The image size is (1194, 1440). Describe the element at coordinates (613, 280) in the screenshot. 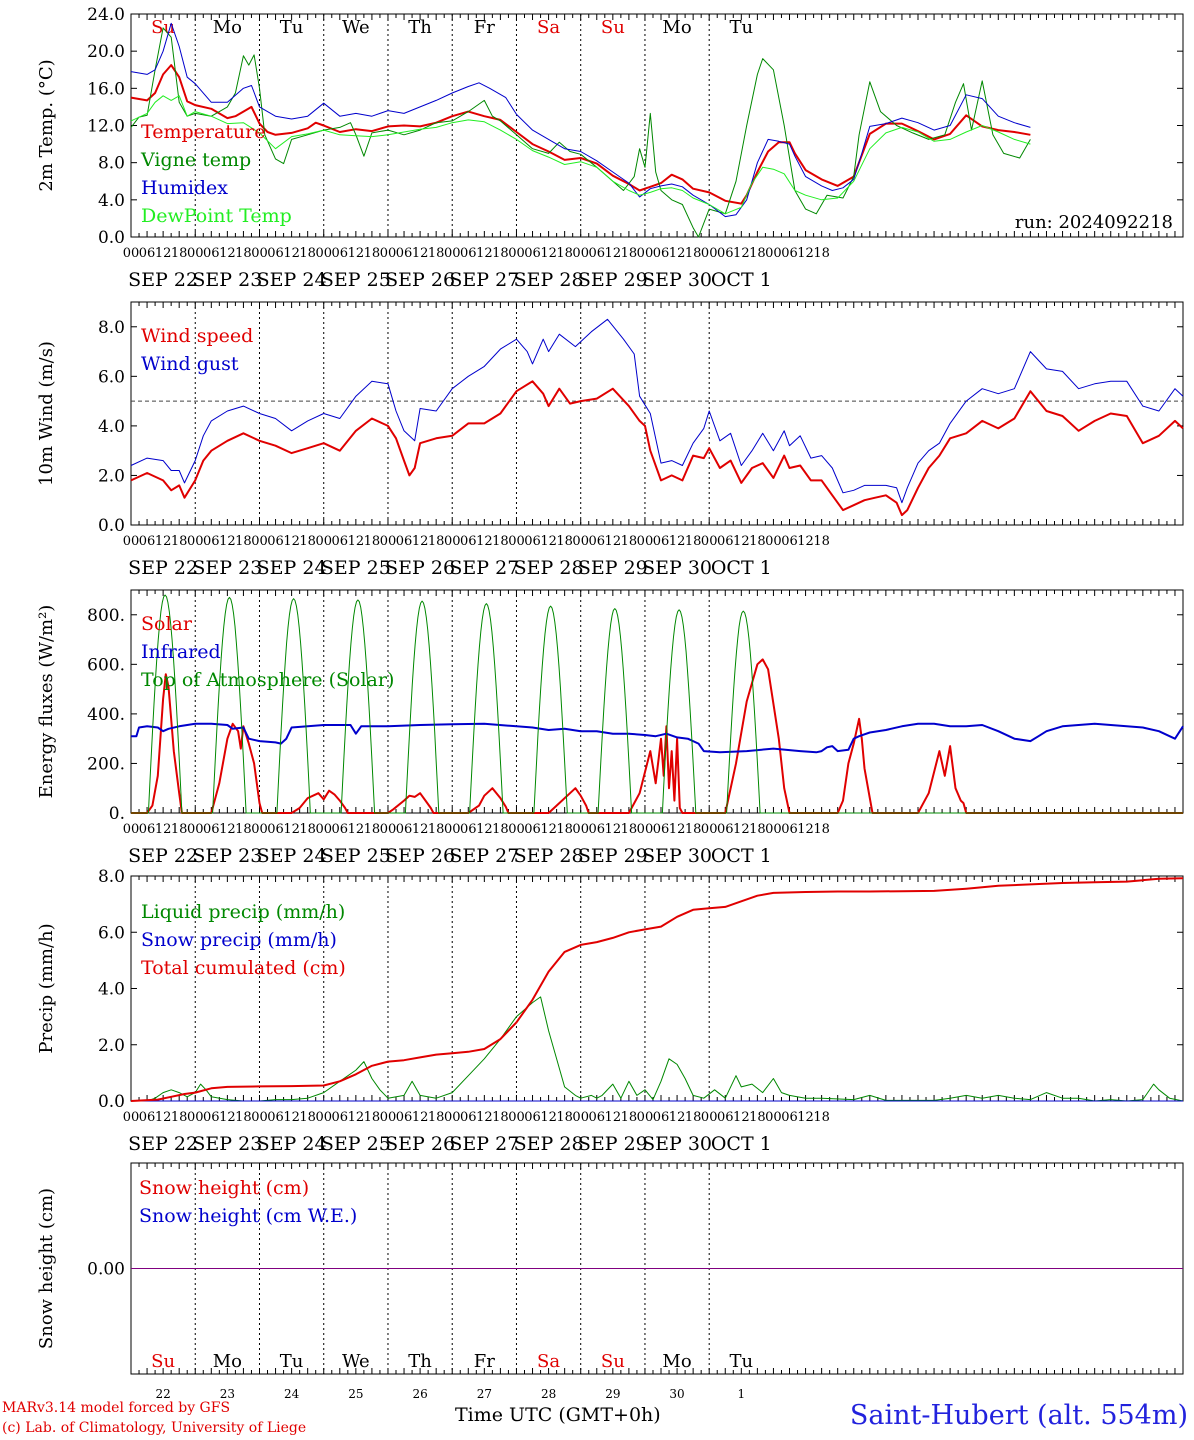

I see `date-label: SEP 29` at that location.